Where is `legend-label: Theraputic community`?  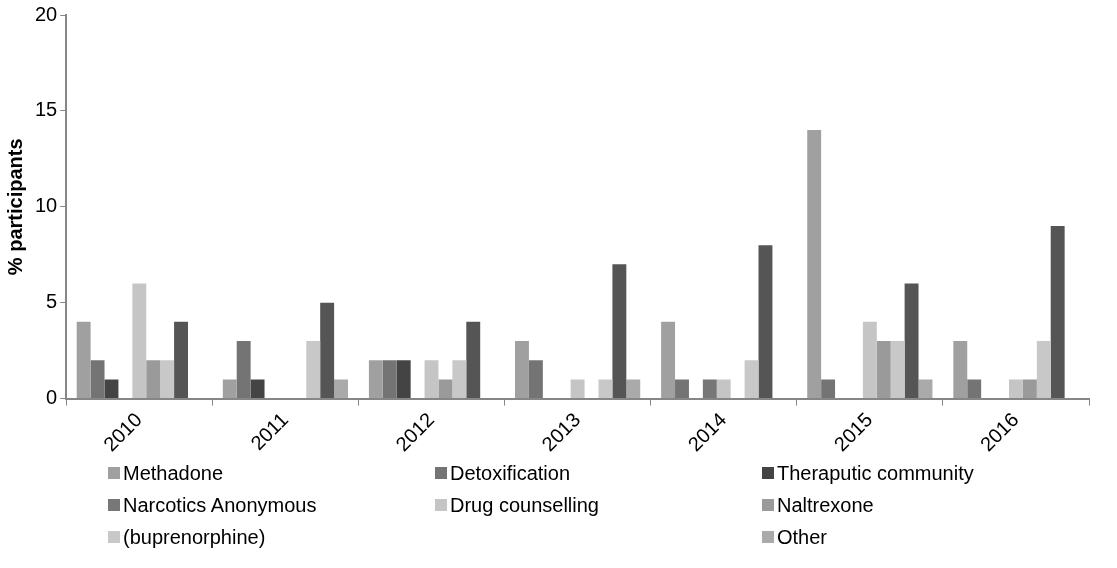
legend-label: Theraputic community is located at coordinates (875, 473).